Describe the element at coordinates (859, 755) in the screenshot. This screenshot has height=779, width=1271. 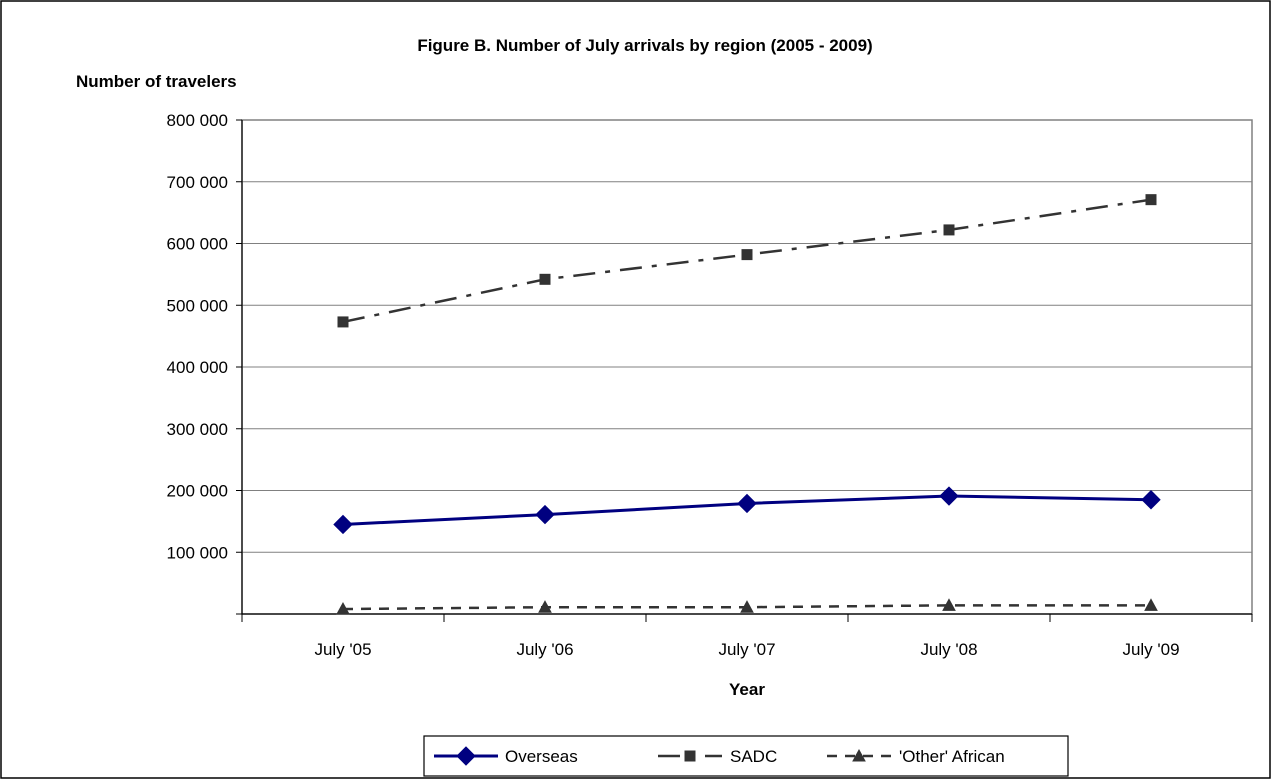
I see `legend-marker-other-african` at that location.